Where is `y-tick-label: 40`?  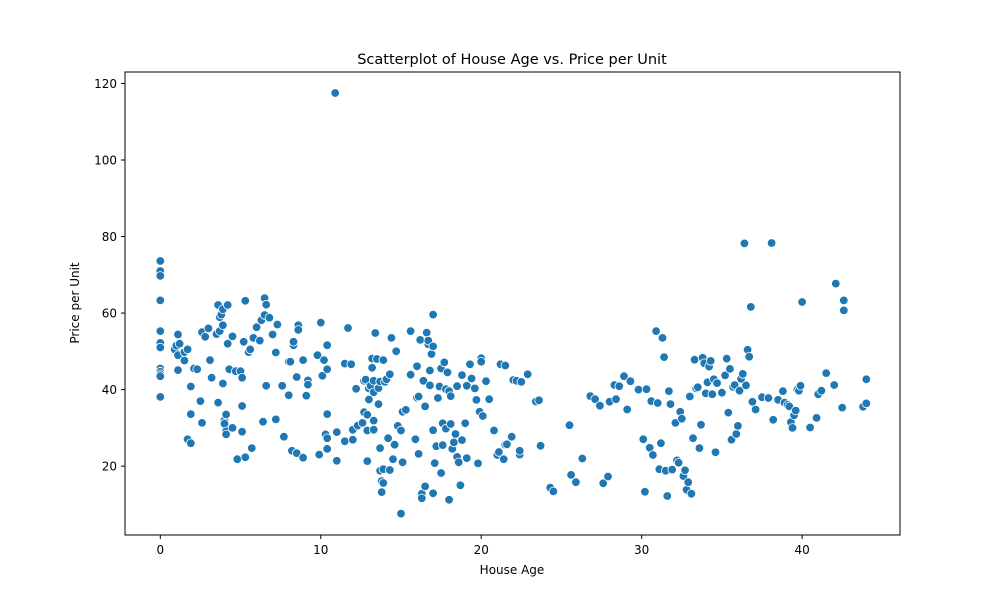 y-tick-label: 40 is located at coordinates (109, 390).